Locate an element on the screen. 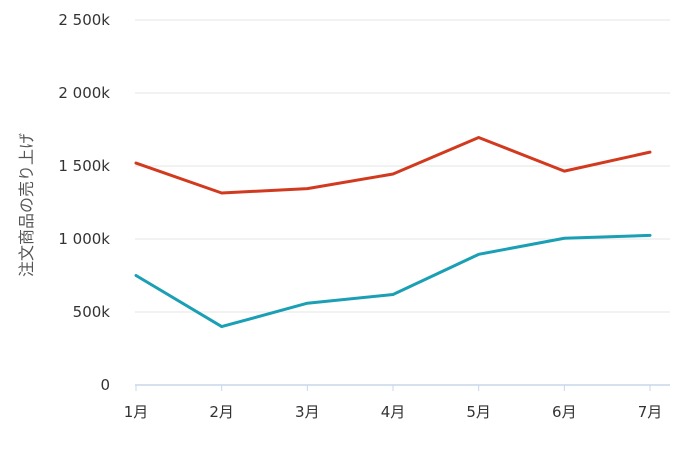  y-tick-label: 0 is located at coordinates (105, 385).